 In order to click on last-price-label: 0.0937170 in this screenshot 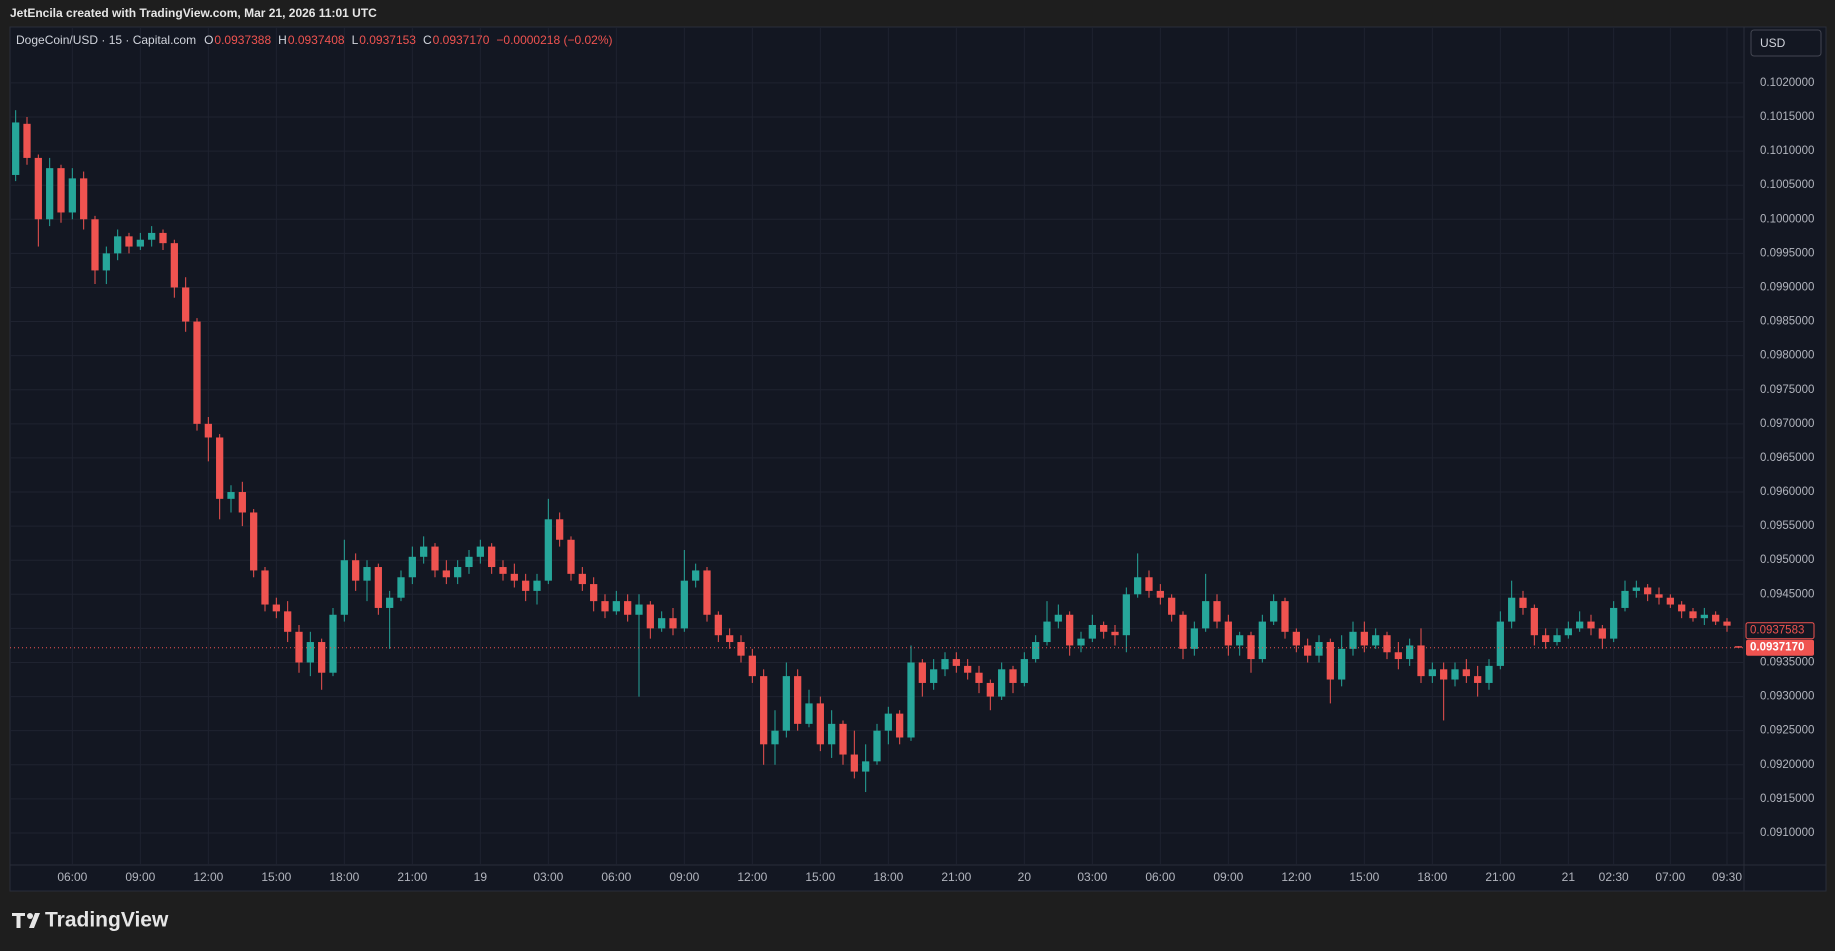, I will do `click(1777, 648)`.